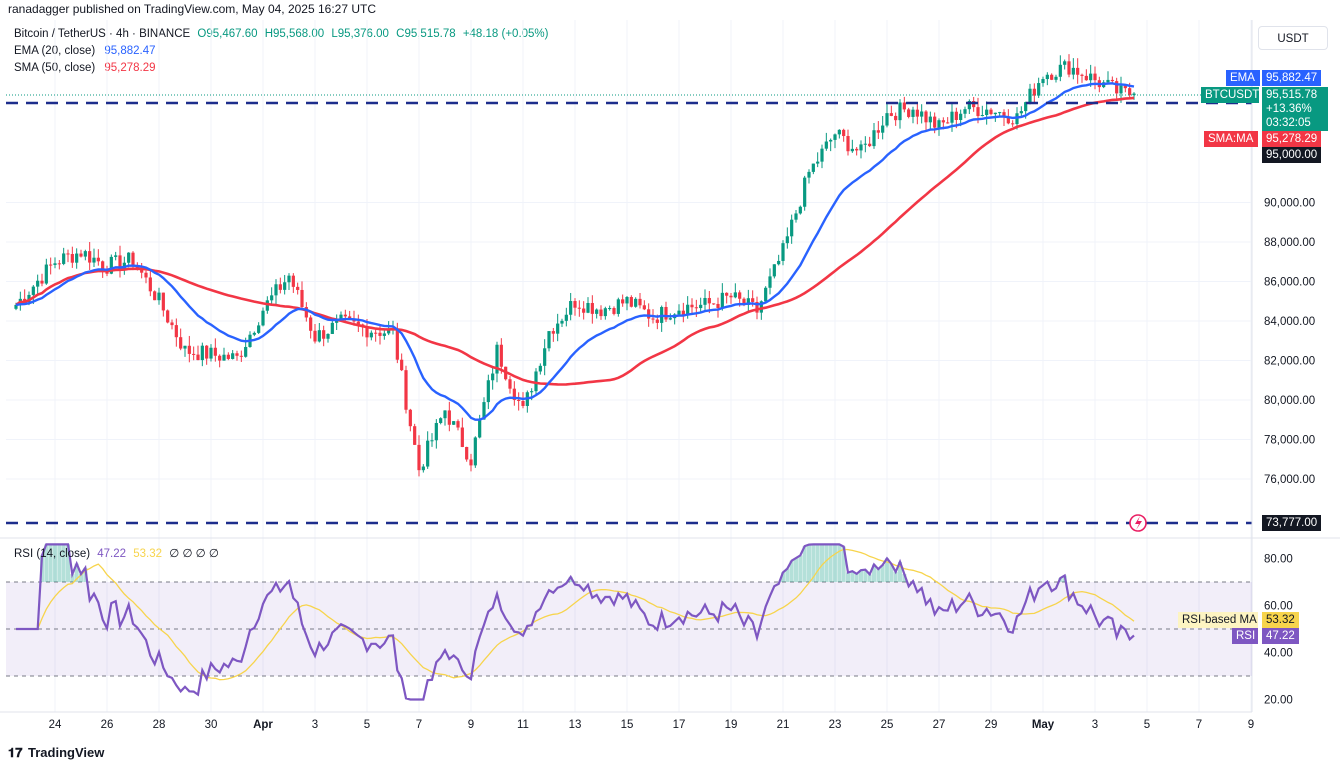  I want to click on btc-price-block: 95,515.78 +13.36% 03:32:05, so click(1295, 109).